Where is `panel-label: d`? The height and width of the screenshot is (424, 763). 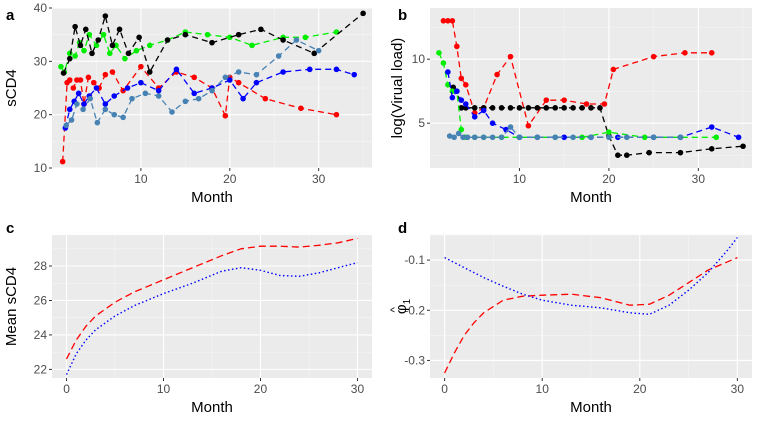
panel-label: d is located at coordinates (402, 228).